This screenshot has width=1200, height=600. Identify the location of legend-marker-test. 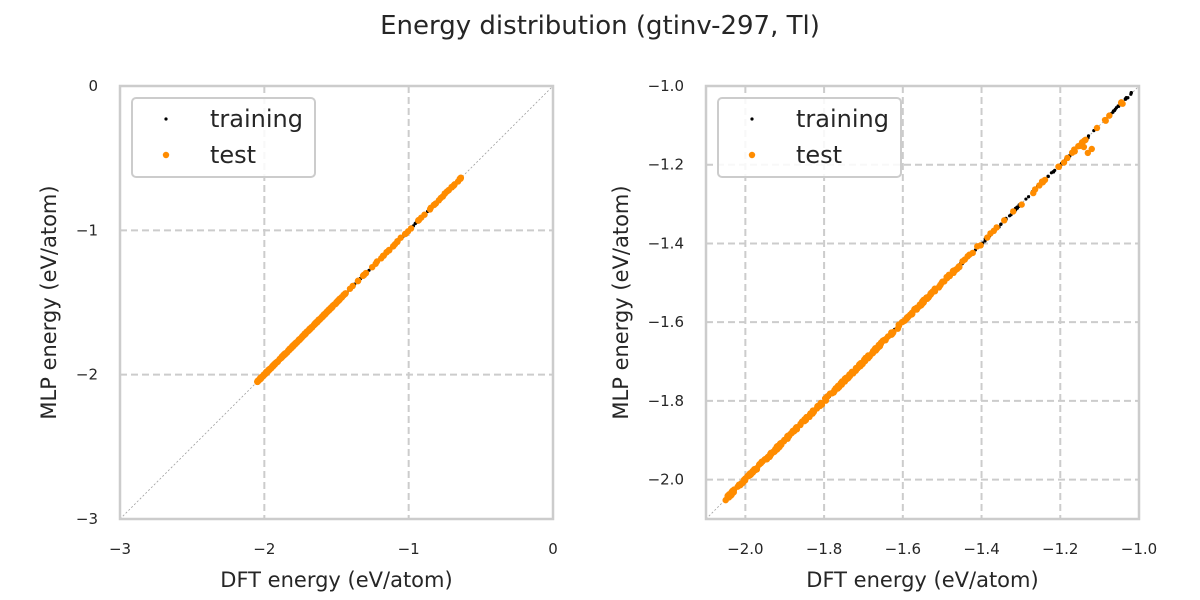
(752, 155).